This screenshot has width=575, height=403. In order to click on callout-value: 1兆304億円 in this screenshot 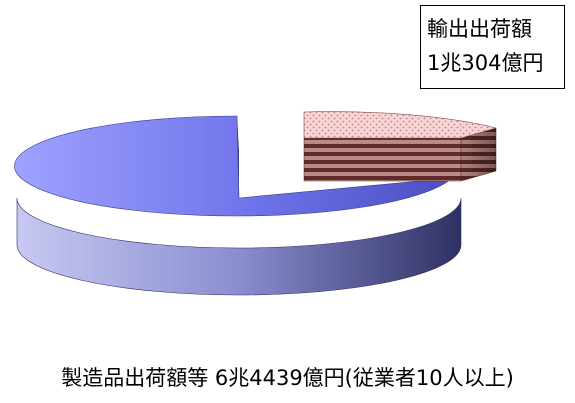, I will do `click(485, 63)`.